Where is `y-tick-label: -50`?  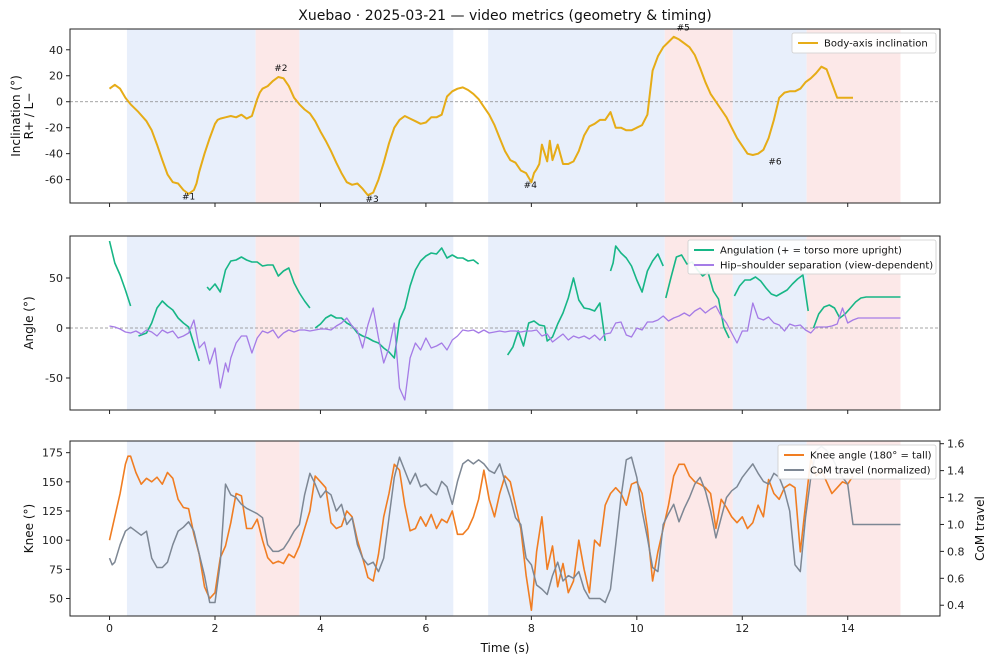
y-tick-label: -50 is located at coordinates (54, 378).